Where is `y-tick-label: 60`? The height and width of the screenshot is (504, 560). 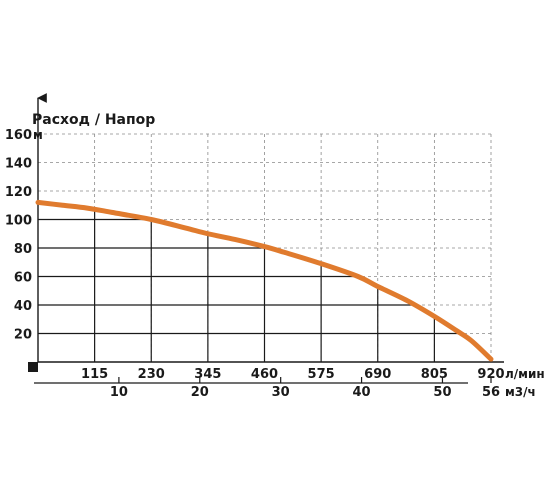 y-tick-label: 60 is located at coordinates (23, 278).